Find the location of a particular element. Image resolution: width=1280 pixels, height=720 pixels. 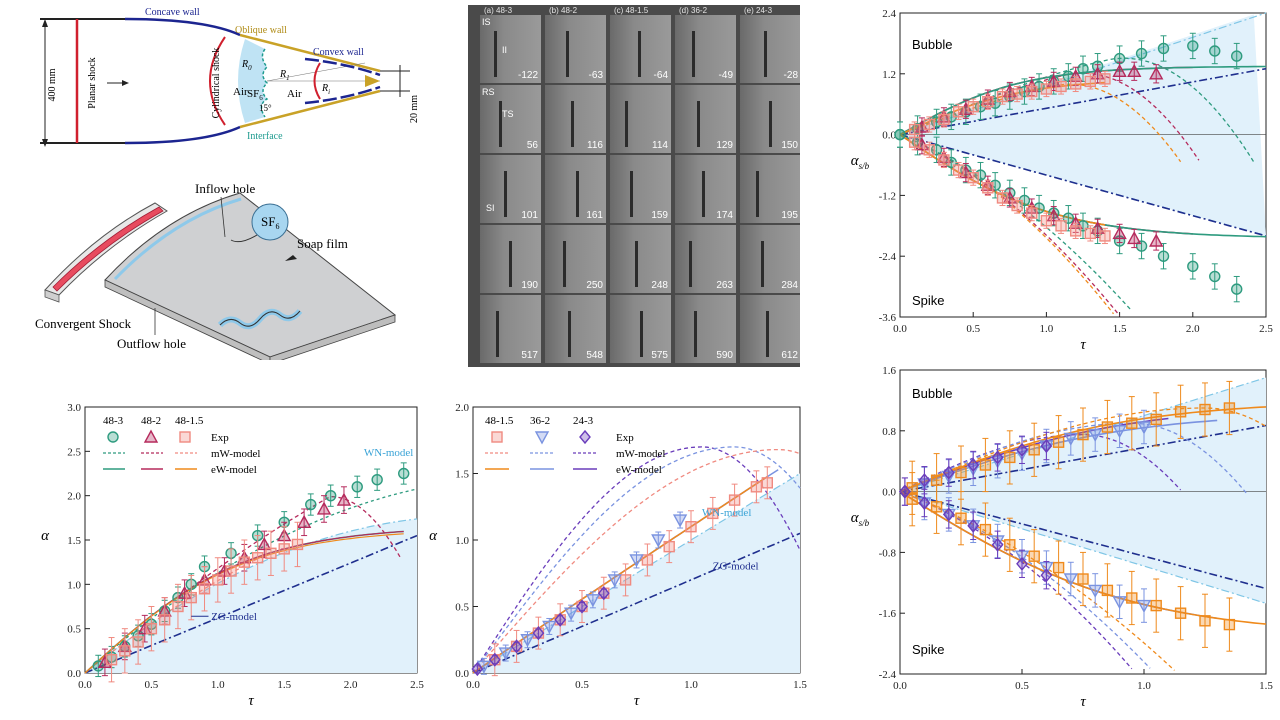

convergent-shock-strip is located at coordinates (108, 249).